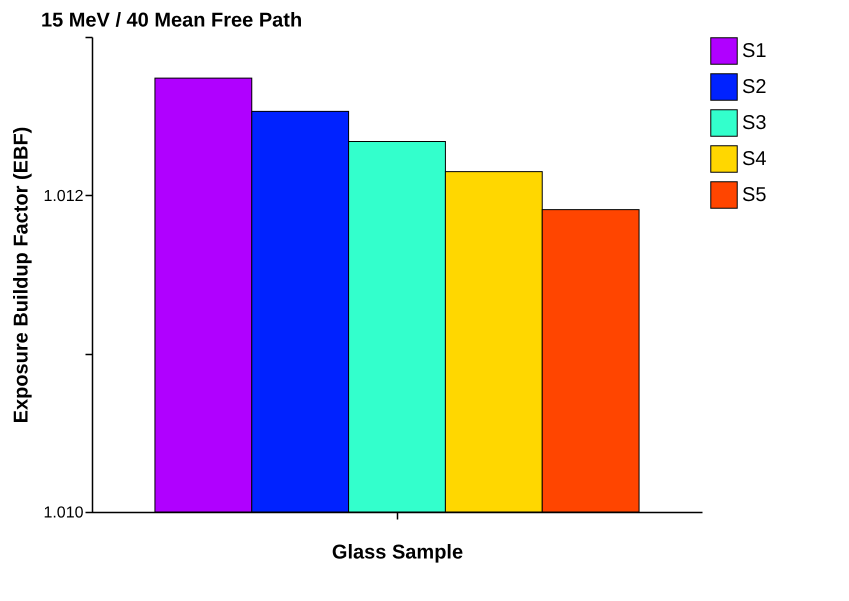 The image size is (849, 601). What do you see at coordinates (754, 51) in the screenshot?
I see `legend-label: S1` at bounding box center [754, 51].